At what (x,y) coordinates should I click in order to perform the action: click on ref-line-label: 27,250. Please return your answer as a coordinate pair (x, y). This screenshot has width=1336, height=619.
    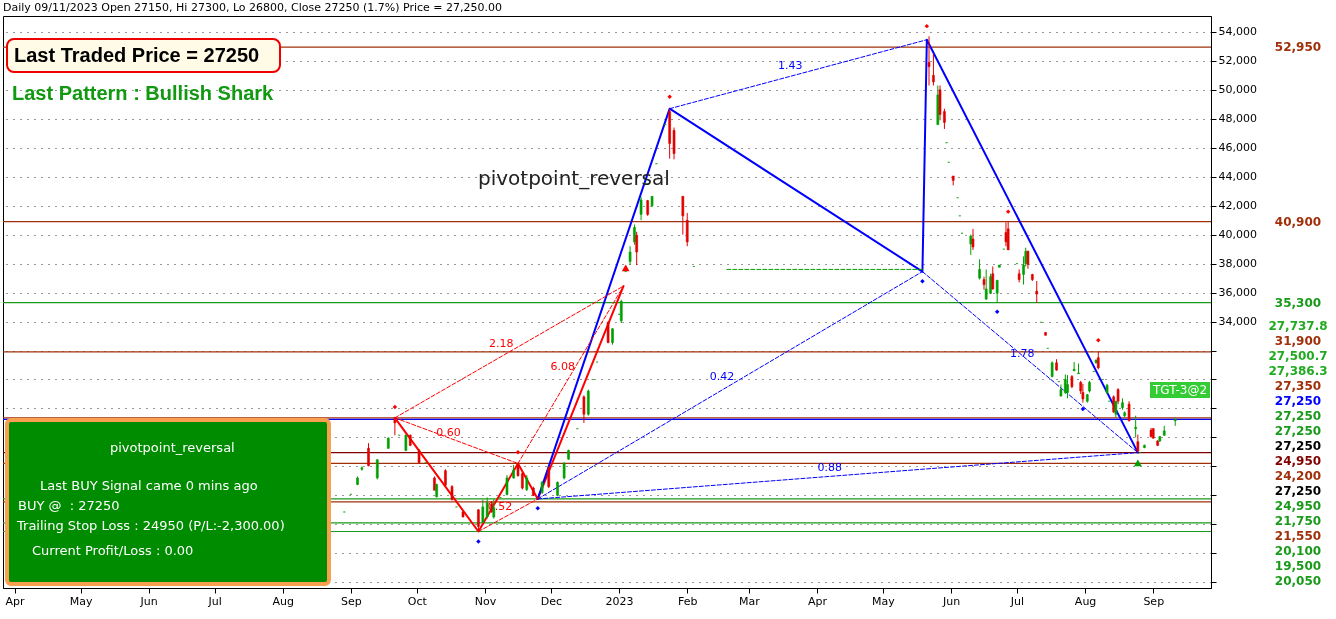
    Looking at the image, I should click on (1298, 400).